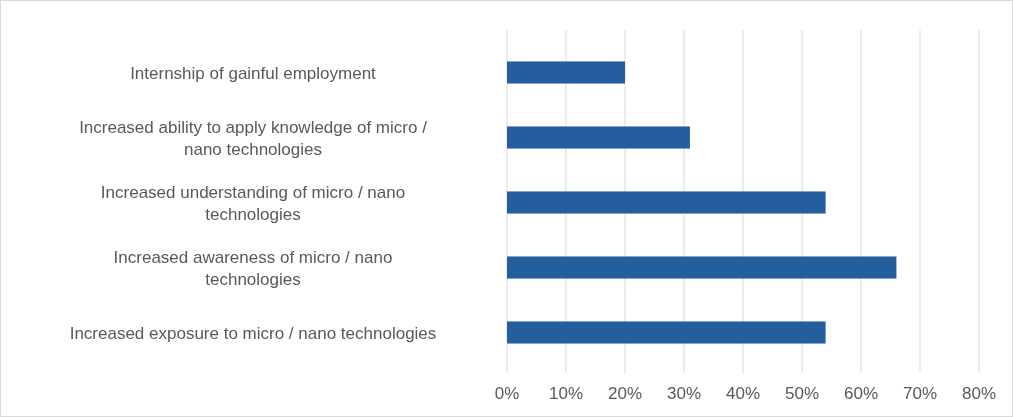 The width and height of the screenshot is (1013, 417). Describe the element at coordinates (920, 393) in the screenshot. I see `x-tick-label: 70%` at that location.